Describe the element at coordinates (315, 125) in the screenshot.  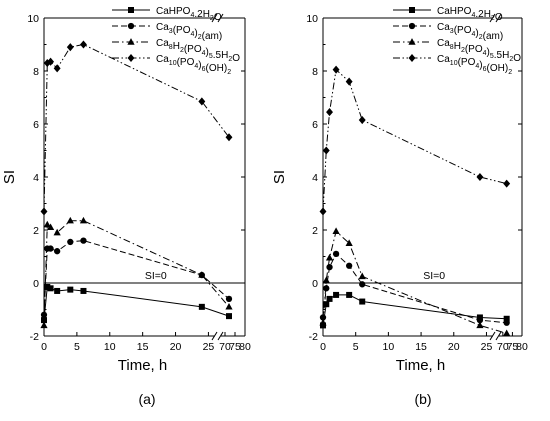
I see `y-tick-label: 6` at that location.